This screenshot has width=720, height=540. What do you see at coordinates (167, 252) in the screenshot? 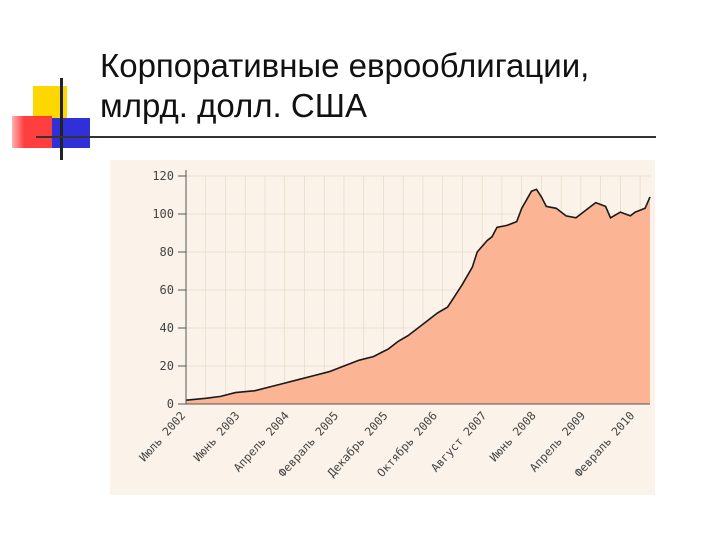
I see `y-tick-label: 80` at bounding box center [167, 252].